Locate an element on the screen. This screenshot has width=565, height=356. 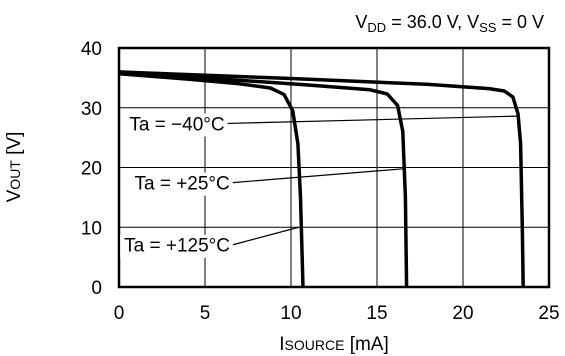
y-axis-label-main: V is located at coordinates (14, 195).